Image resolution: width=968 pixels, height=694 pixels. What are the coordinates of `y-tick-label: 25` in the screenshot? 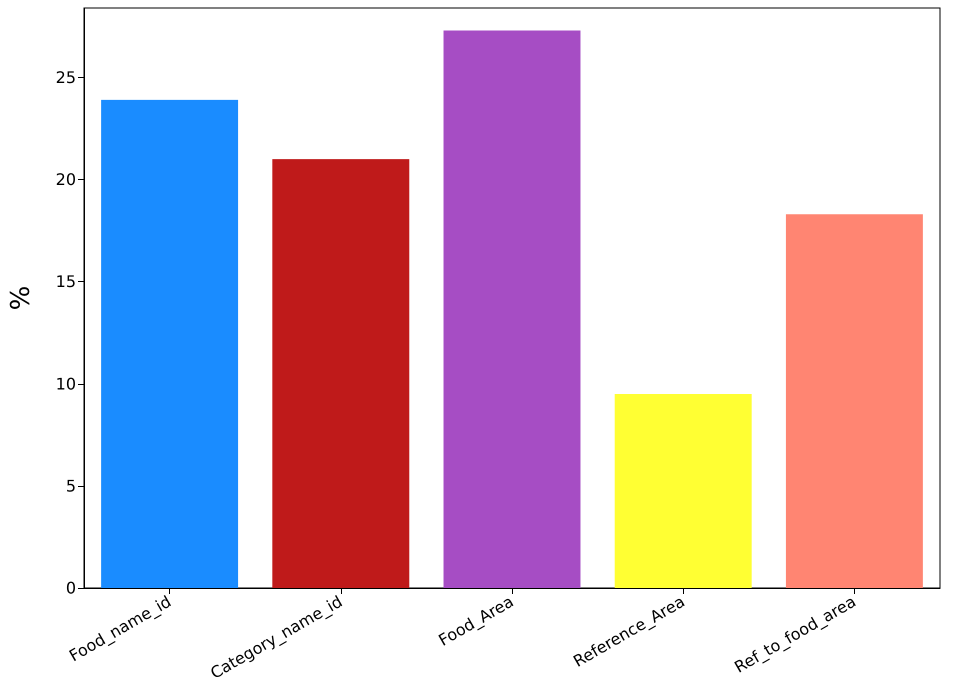 It's located at (66, 77).